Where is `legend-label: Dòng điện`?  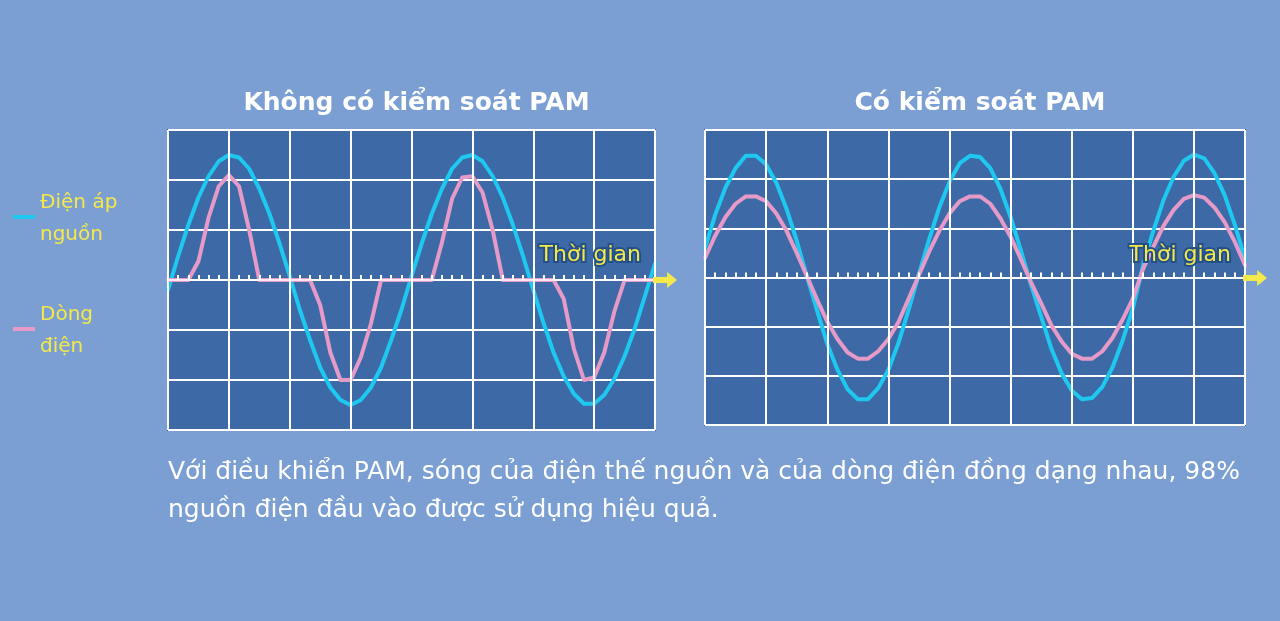
legend-label: Dòng điện is located at coordinates (70, 329).